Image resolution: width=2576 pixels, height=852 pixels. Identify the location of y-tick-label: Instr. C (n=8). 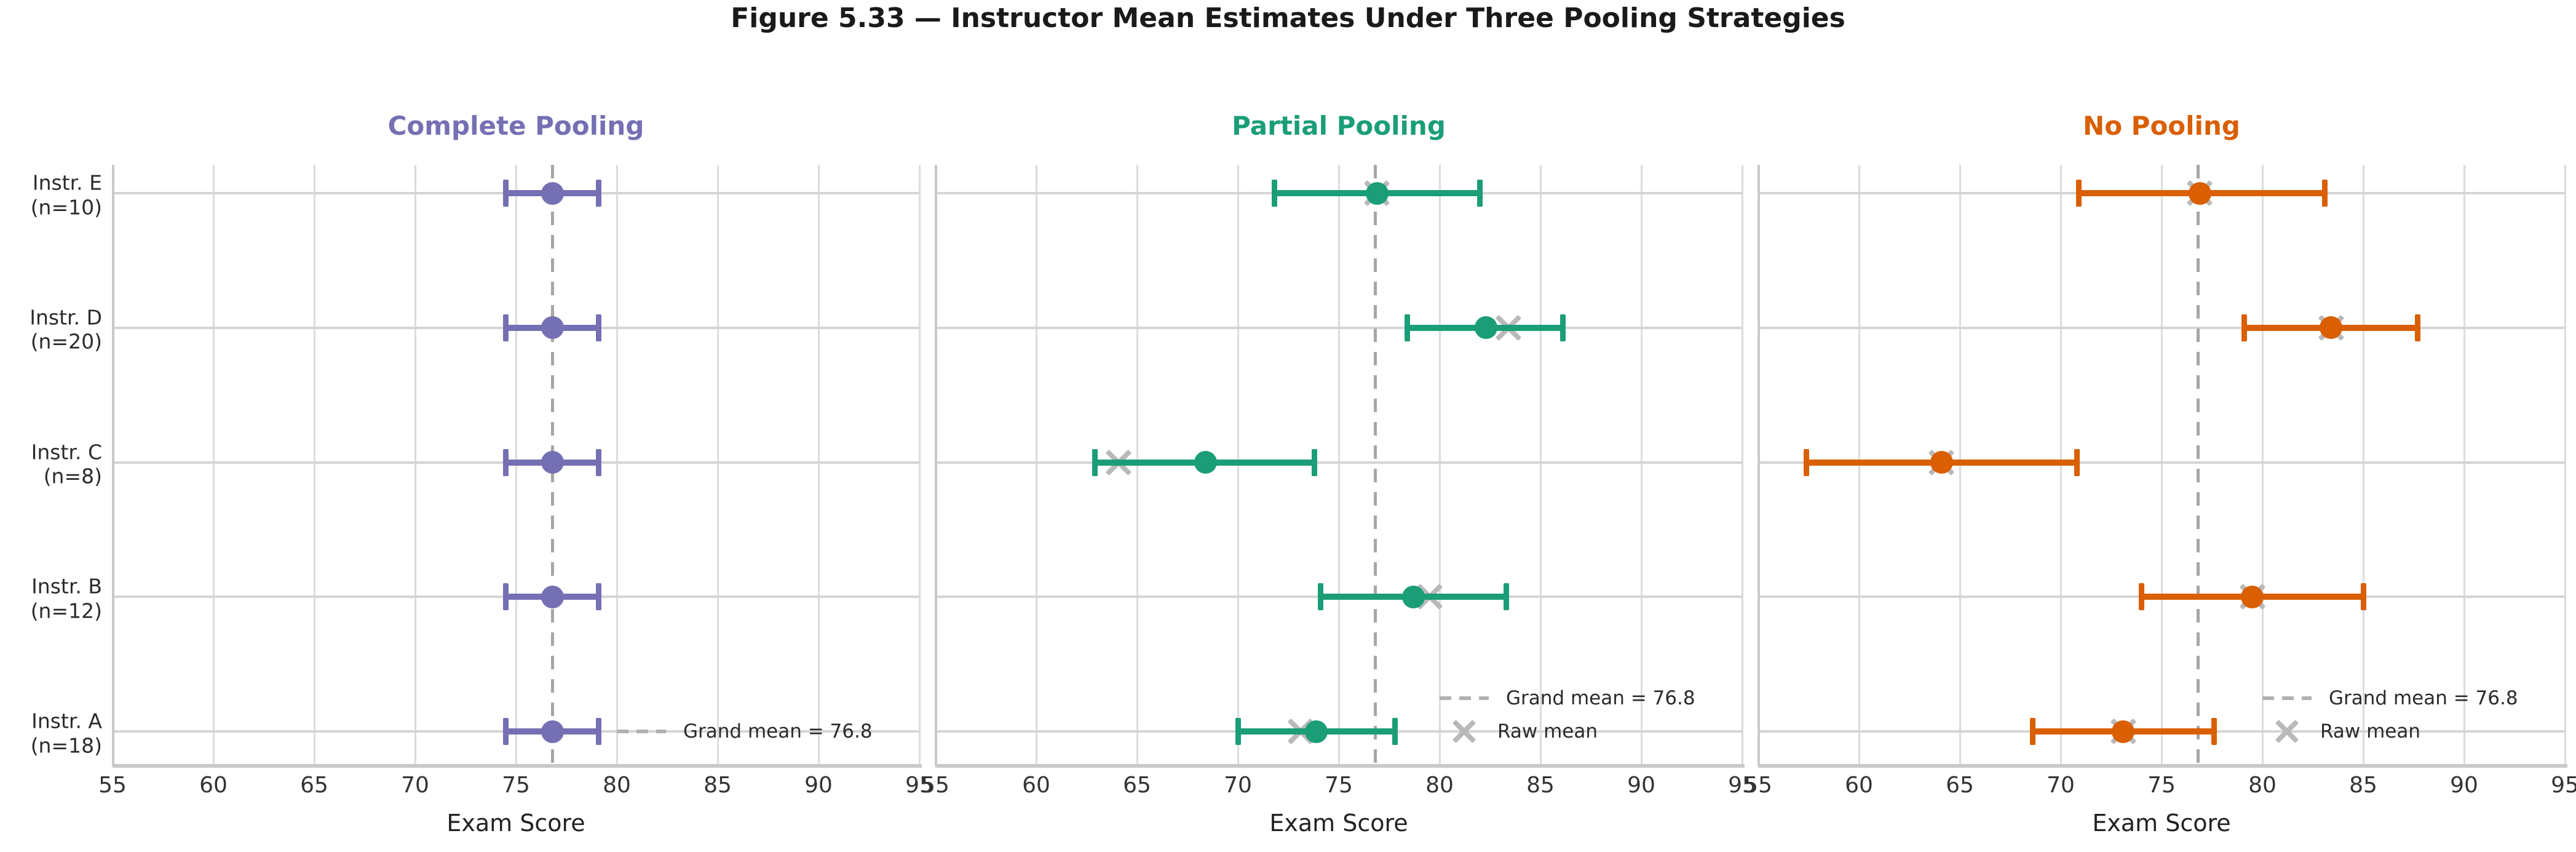
(51, 464).